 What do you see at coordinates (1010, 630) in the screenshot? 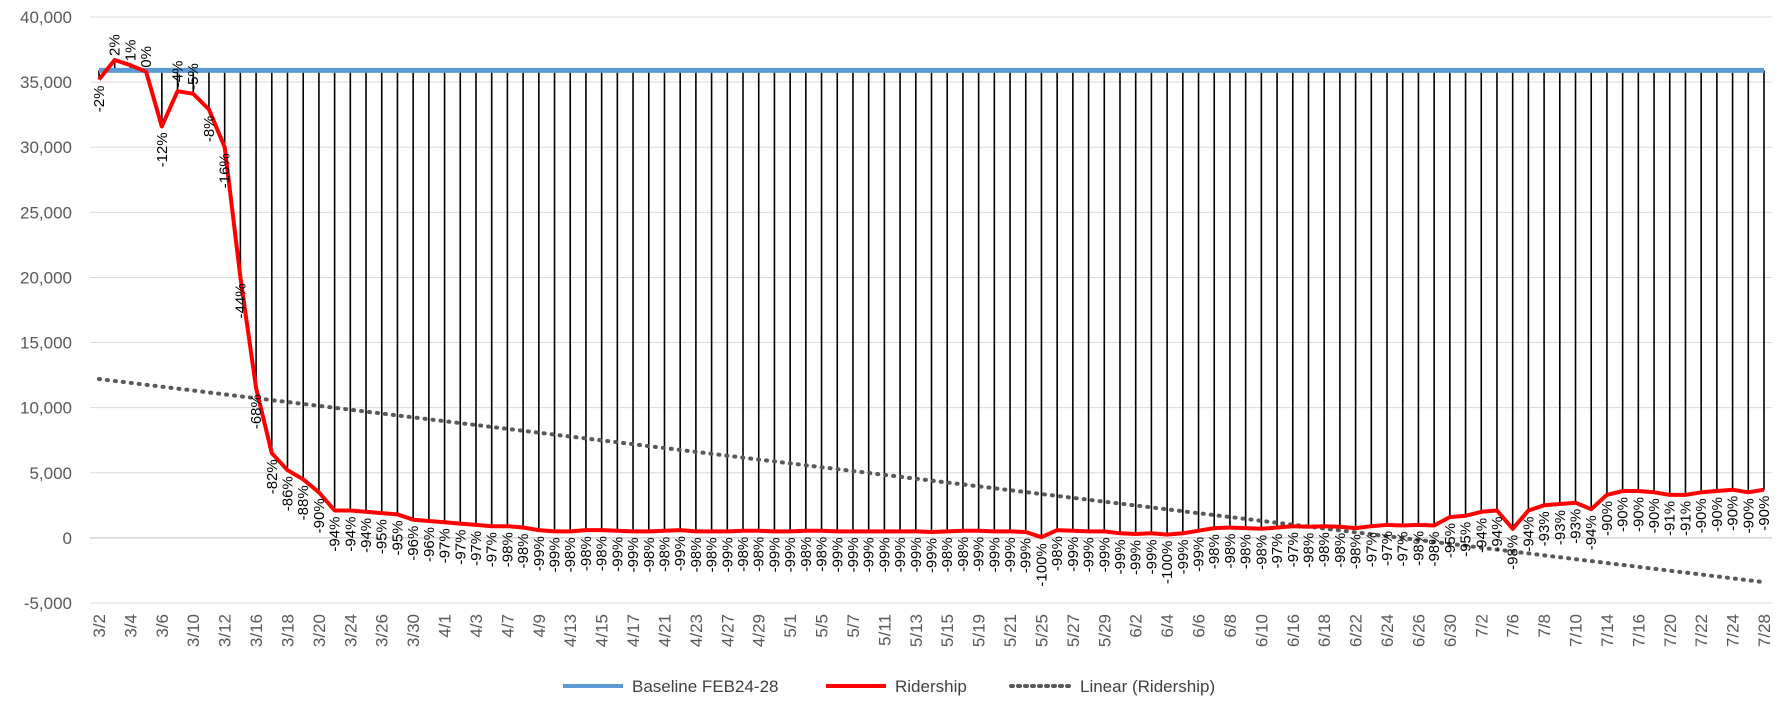
I see `x-tick-label: 5/21` at bounding box center [1010, 630].